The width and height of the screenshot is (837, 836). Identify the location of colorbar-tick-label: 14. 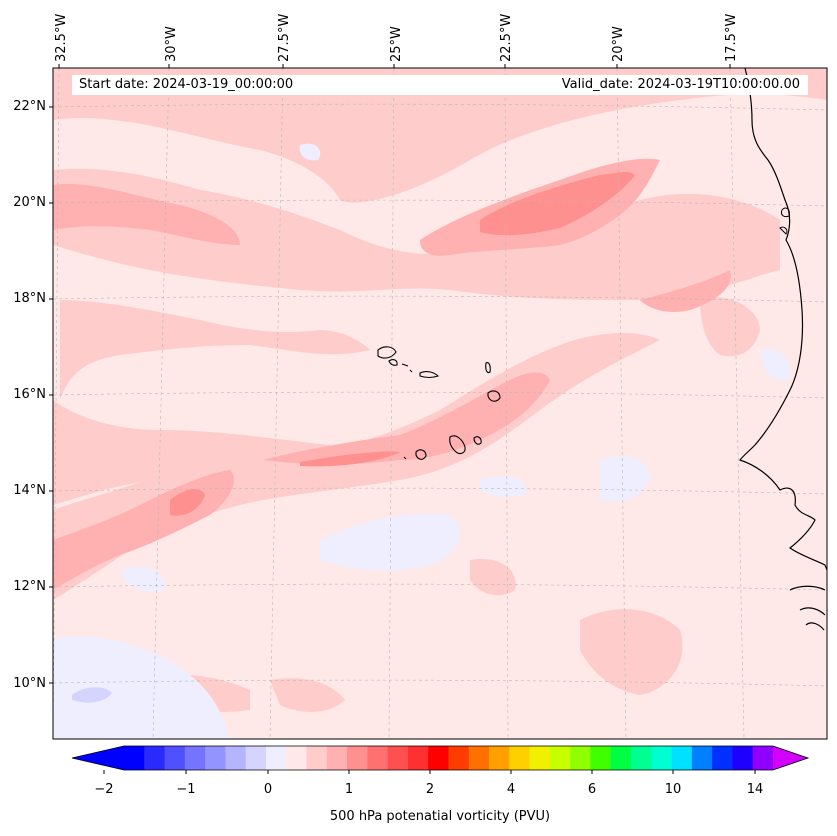
(755, 789).